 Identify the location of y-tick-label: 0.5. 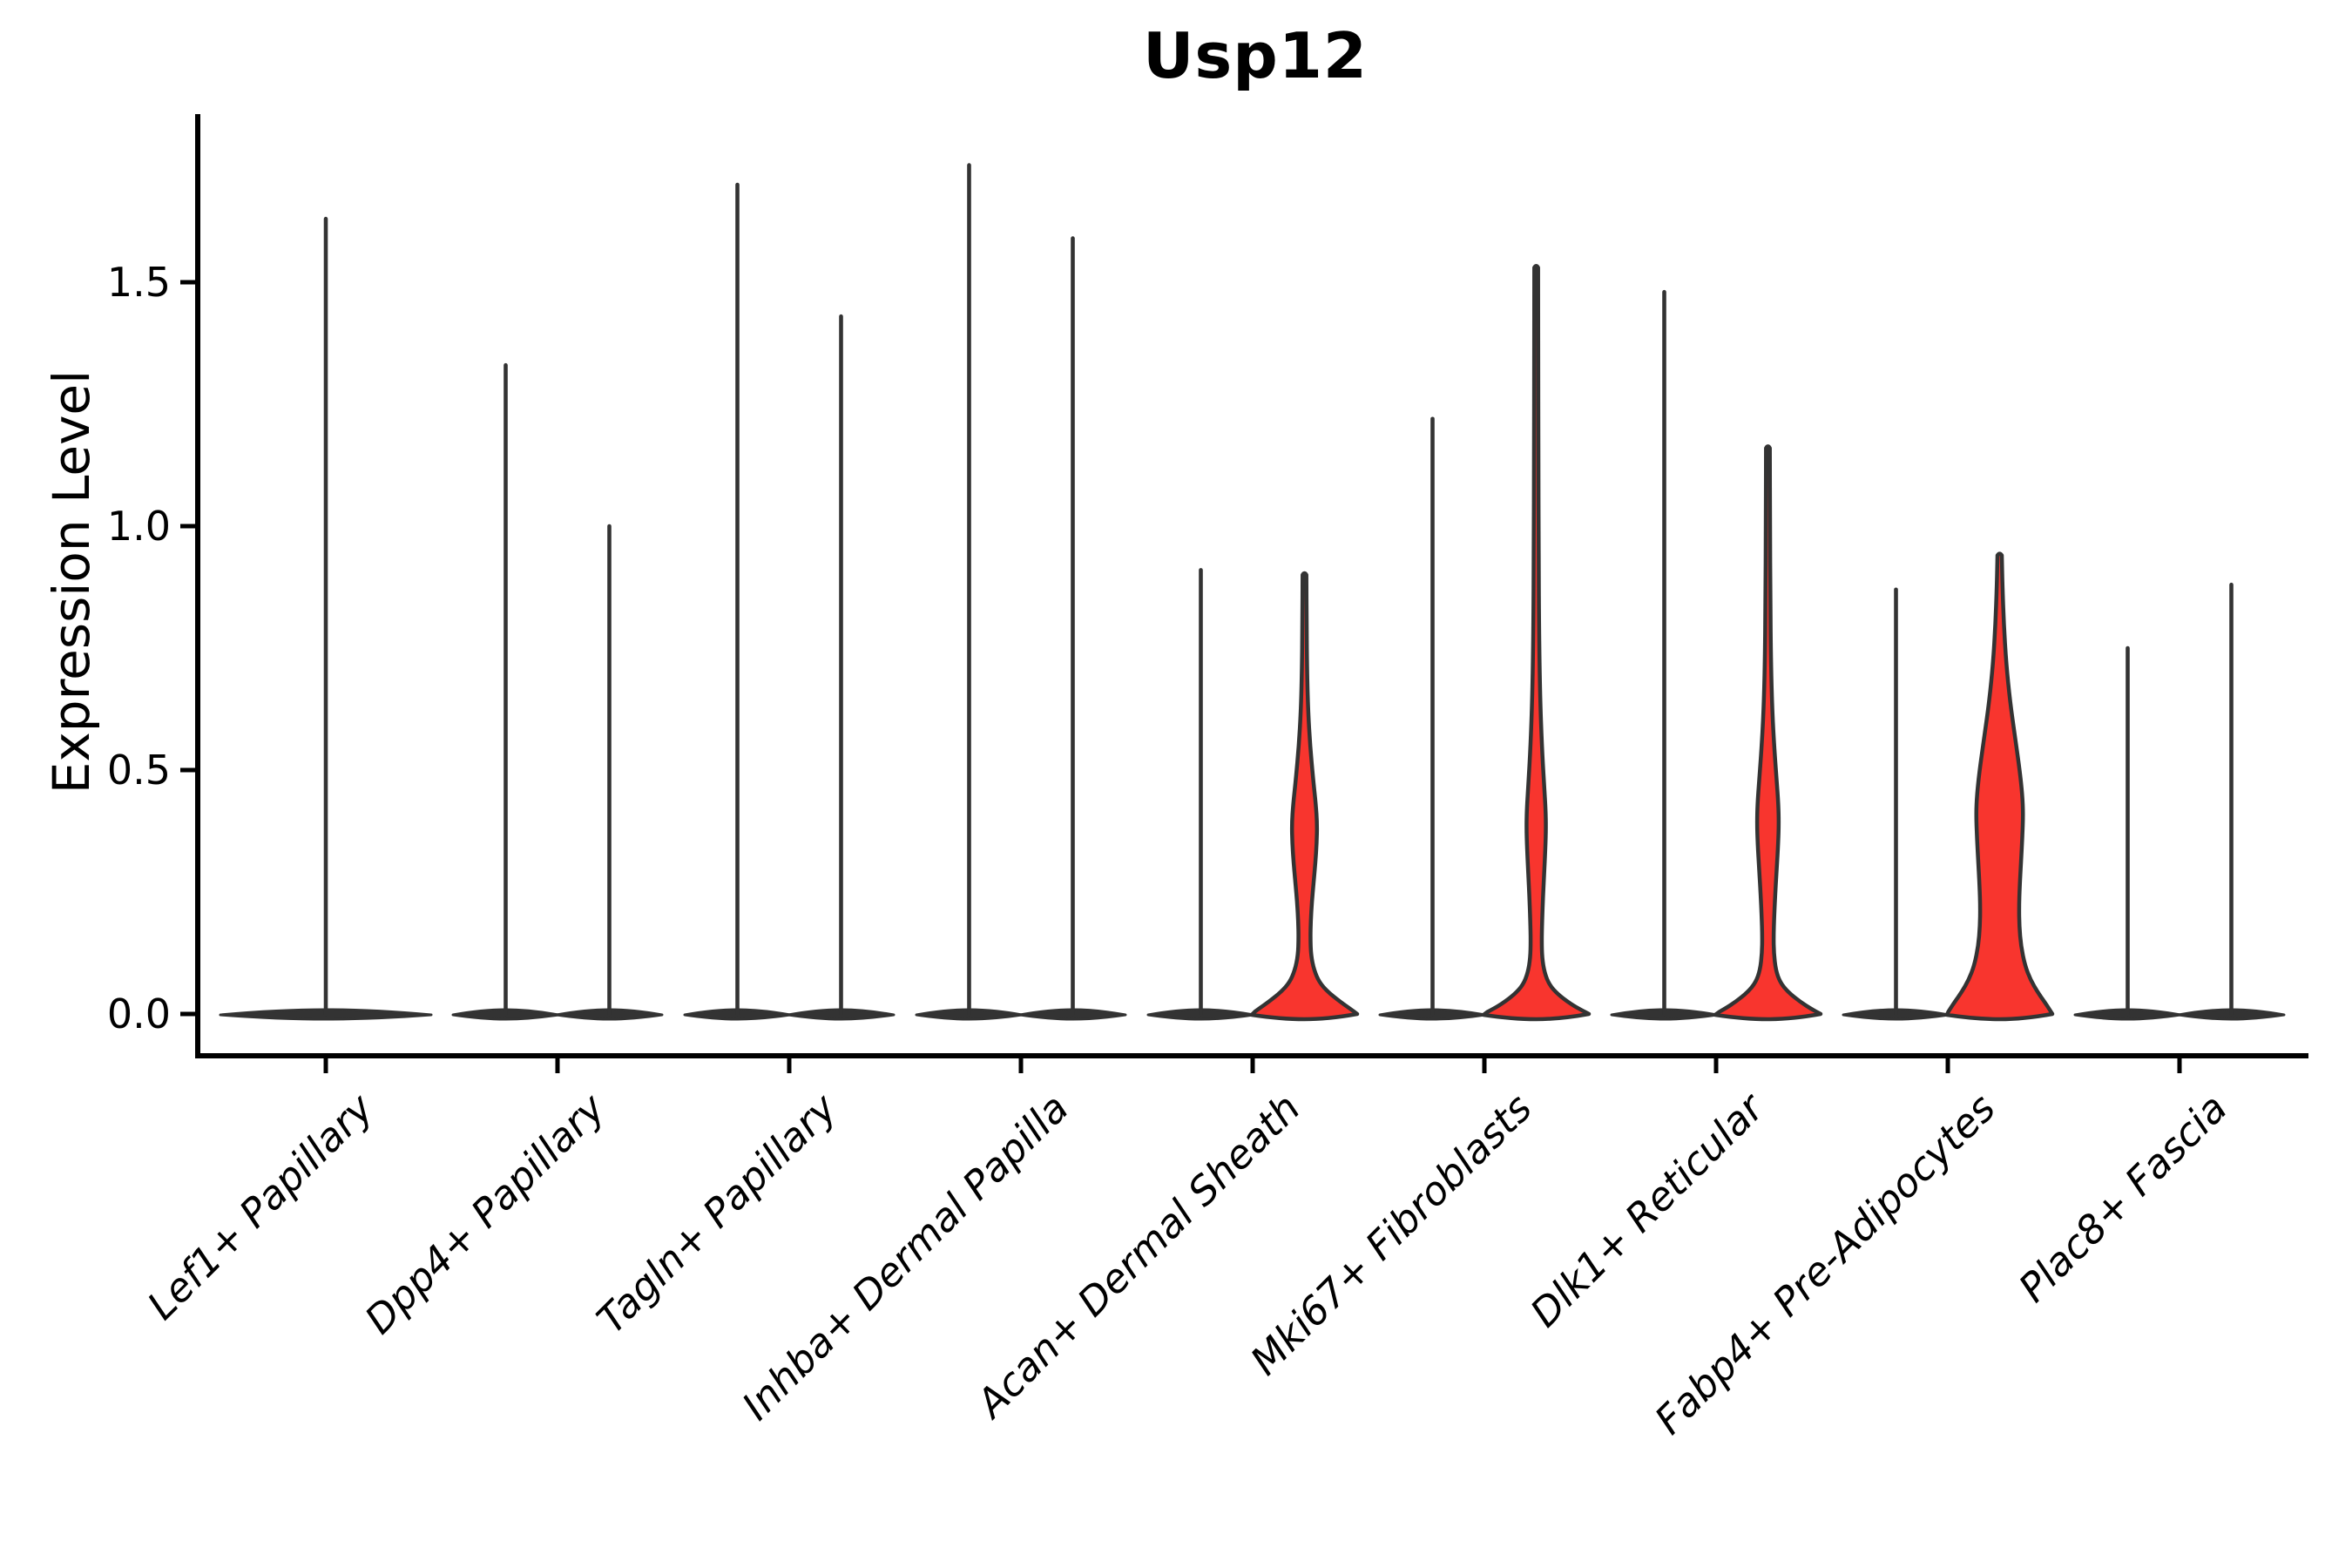
(138, 770).